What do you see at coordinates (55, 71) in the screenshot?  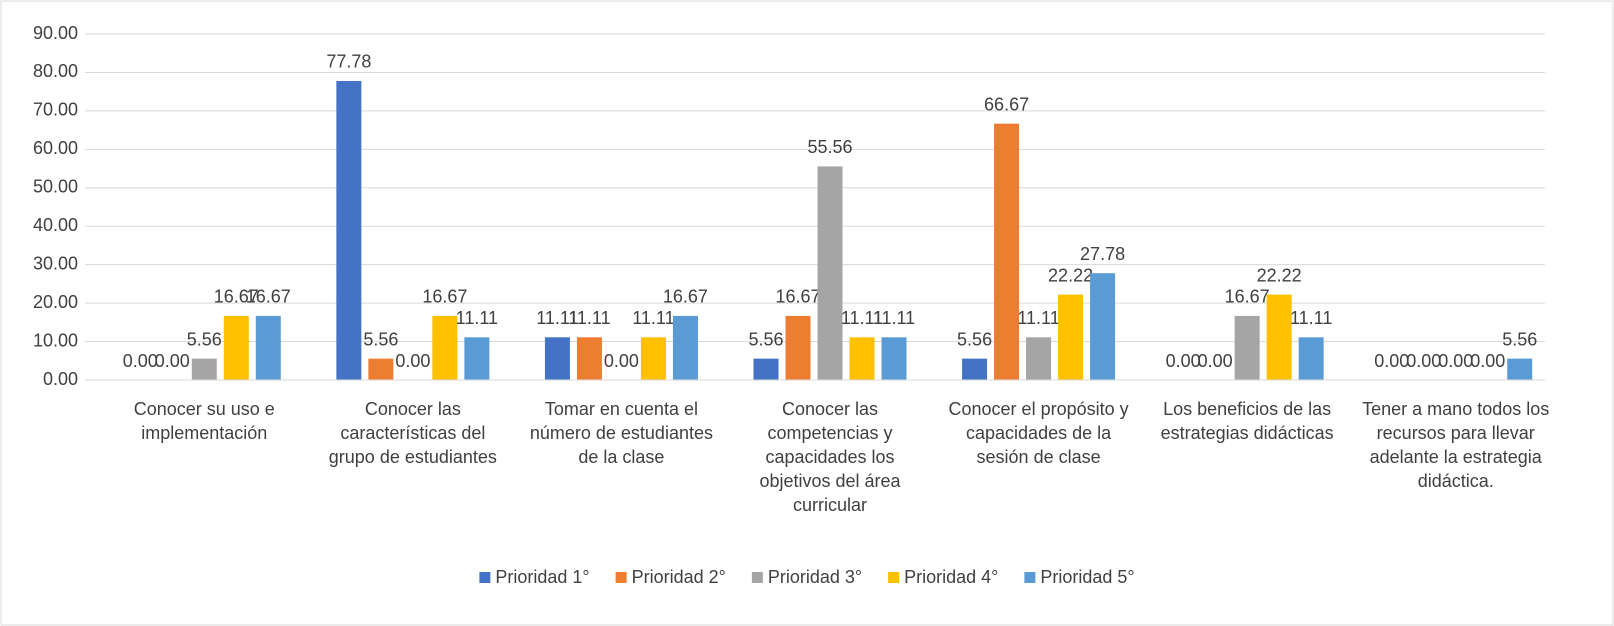 I see `y-tick-label: 80.00` at bounding box center [55, 71].